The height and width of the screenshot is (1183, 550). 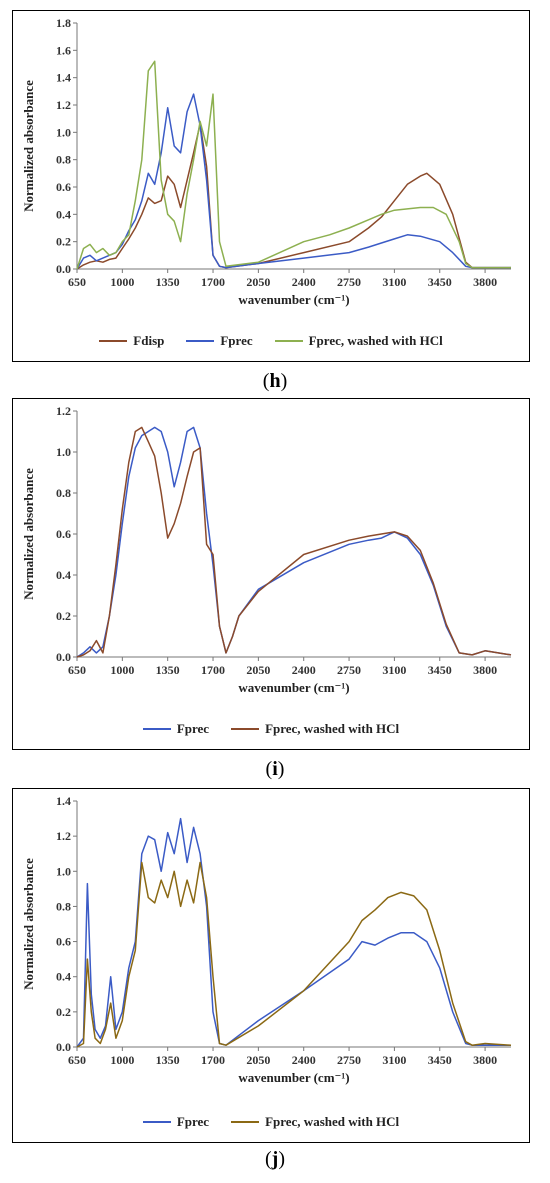 What do you see at coordinates (63, 50) in the screenshot?
I see `y-tick-label: 1.6` at bounding box center [63, 50].